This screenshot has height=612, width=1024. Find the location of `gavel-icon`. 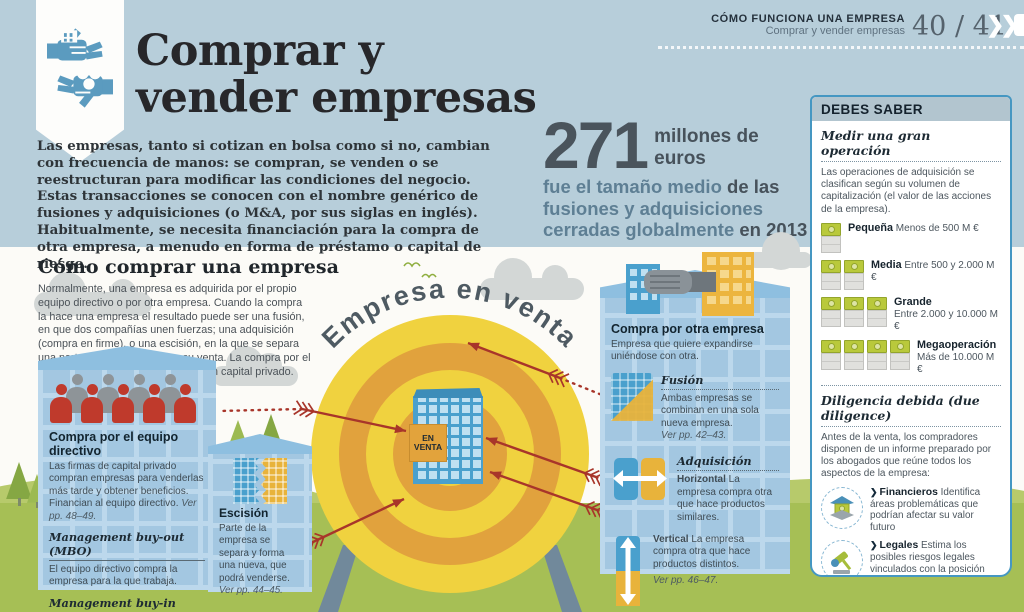

gavel-icon is located at coordinates (842, 557).